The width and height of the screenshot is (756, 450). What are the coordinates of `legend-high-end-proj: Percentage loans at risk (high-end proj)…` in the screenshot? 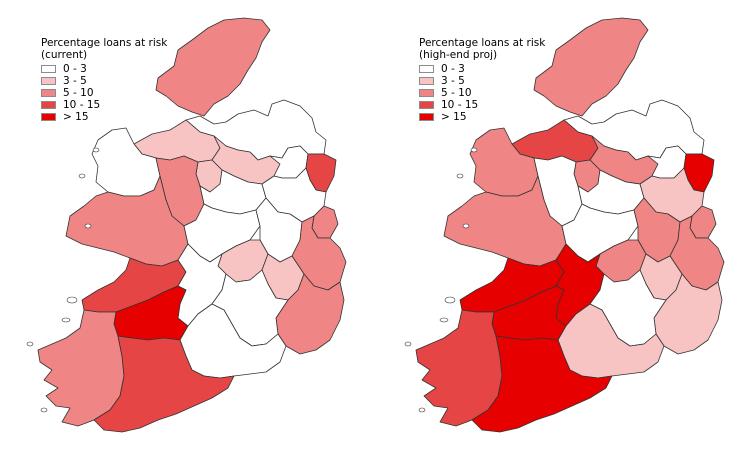 It's located at (482, 80).